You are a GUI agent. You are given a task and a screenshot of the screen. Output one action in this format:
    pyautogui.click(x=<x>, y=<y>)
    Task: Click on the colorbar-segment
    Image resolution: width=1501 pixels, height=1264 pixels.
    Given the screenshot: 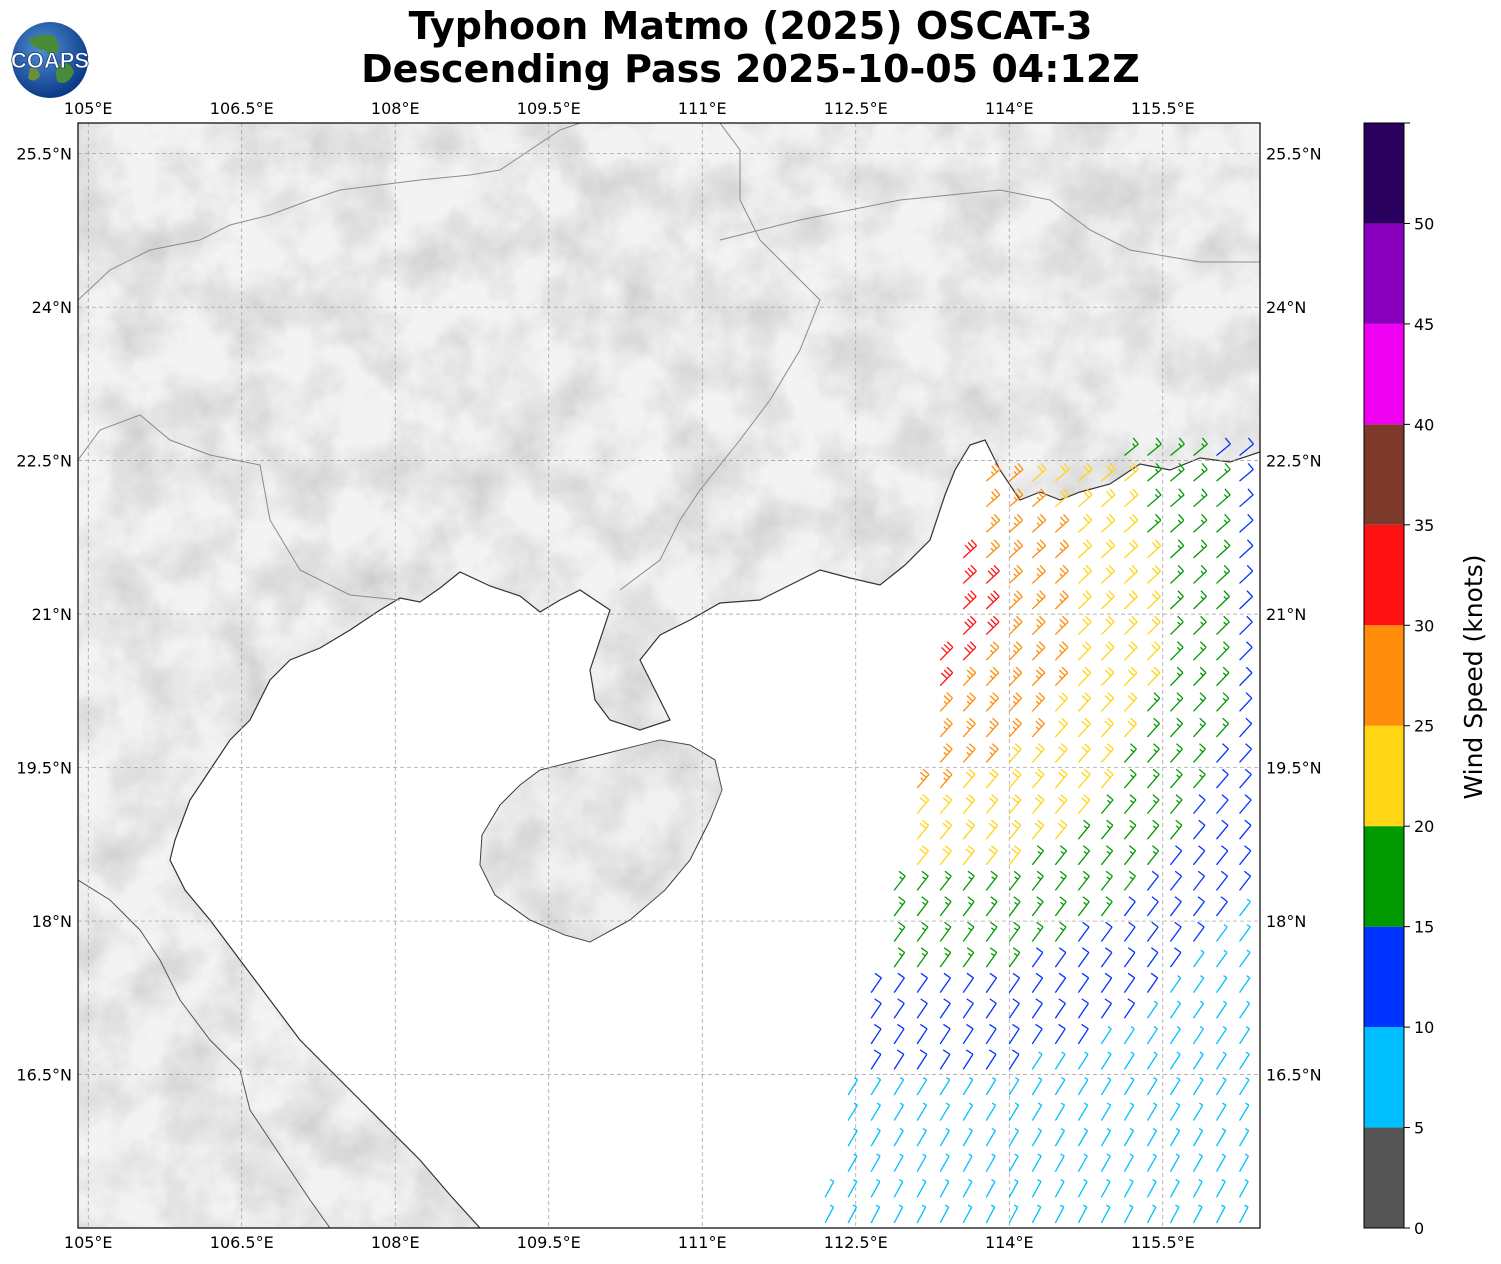 What is the action you would take?
    pyautogui.click(x=1384, y=575)
    